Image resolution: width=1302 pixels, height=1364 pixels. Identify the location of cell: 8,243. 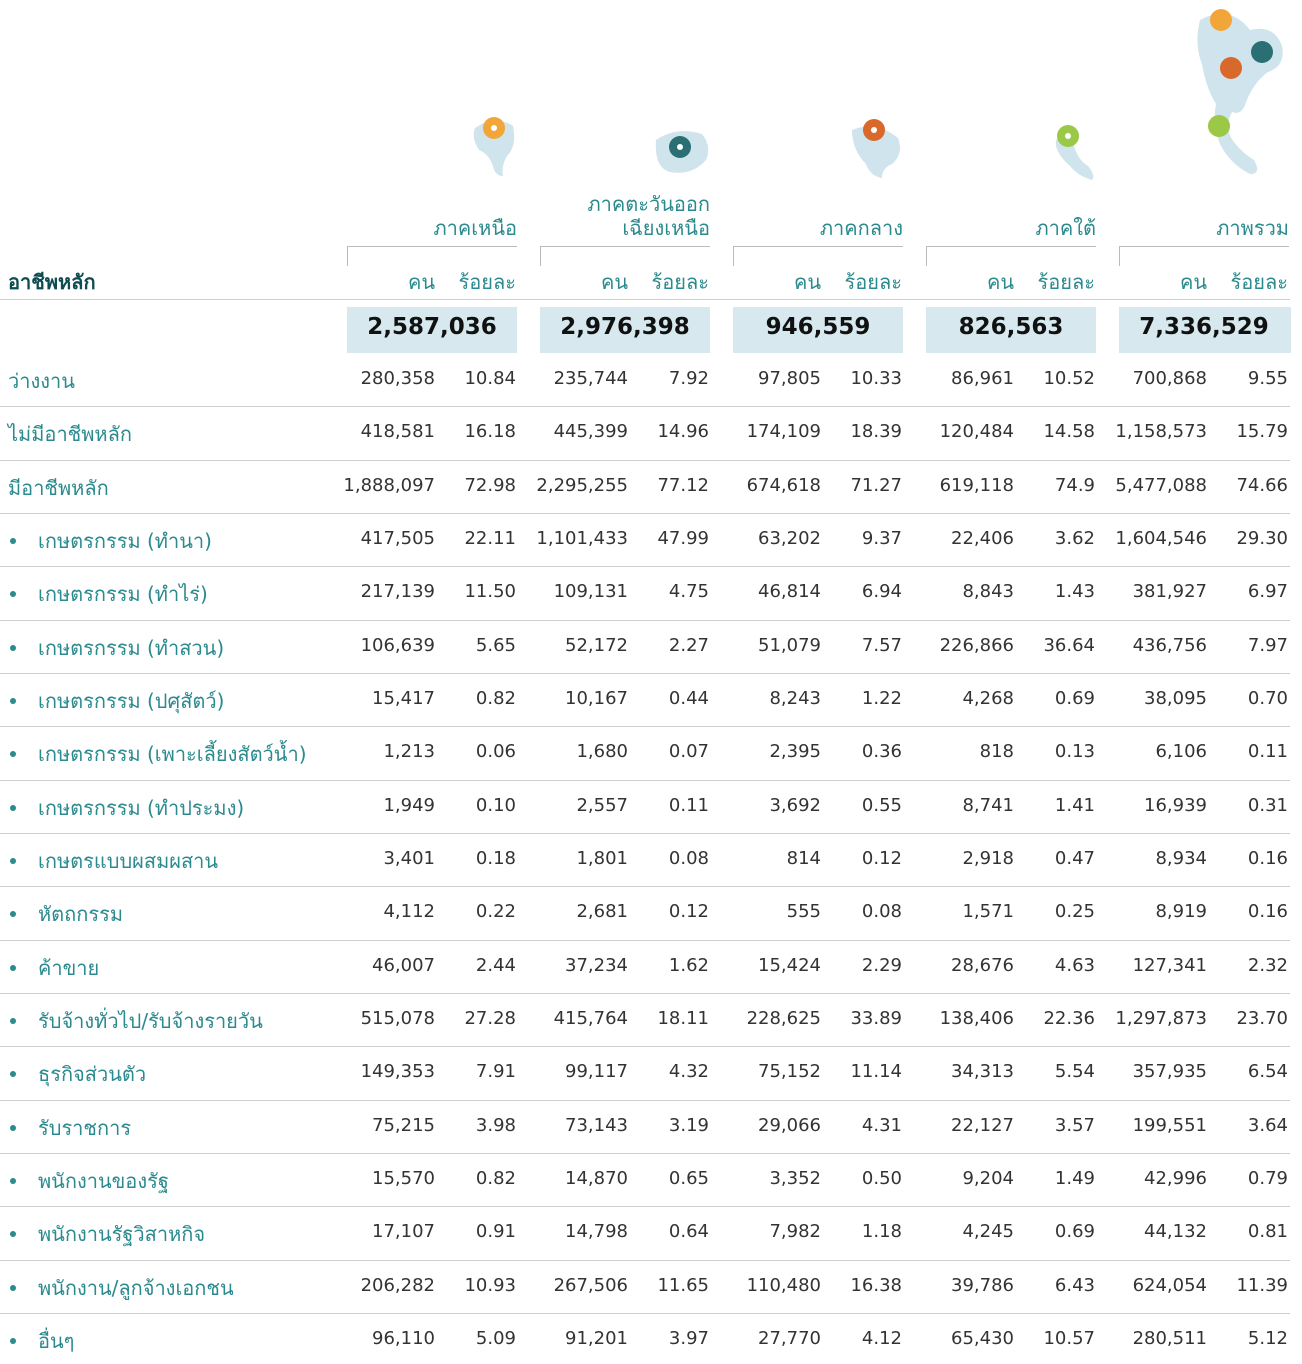
(795, 698).